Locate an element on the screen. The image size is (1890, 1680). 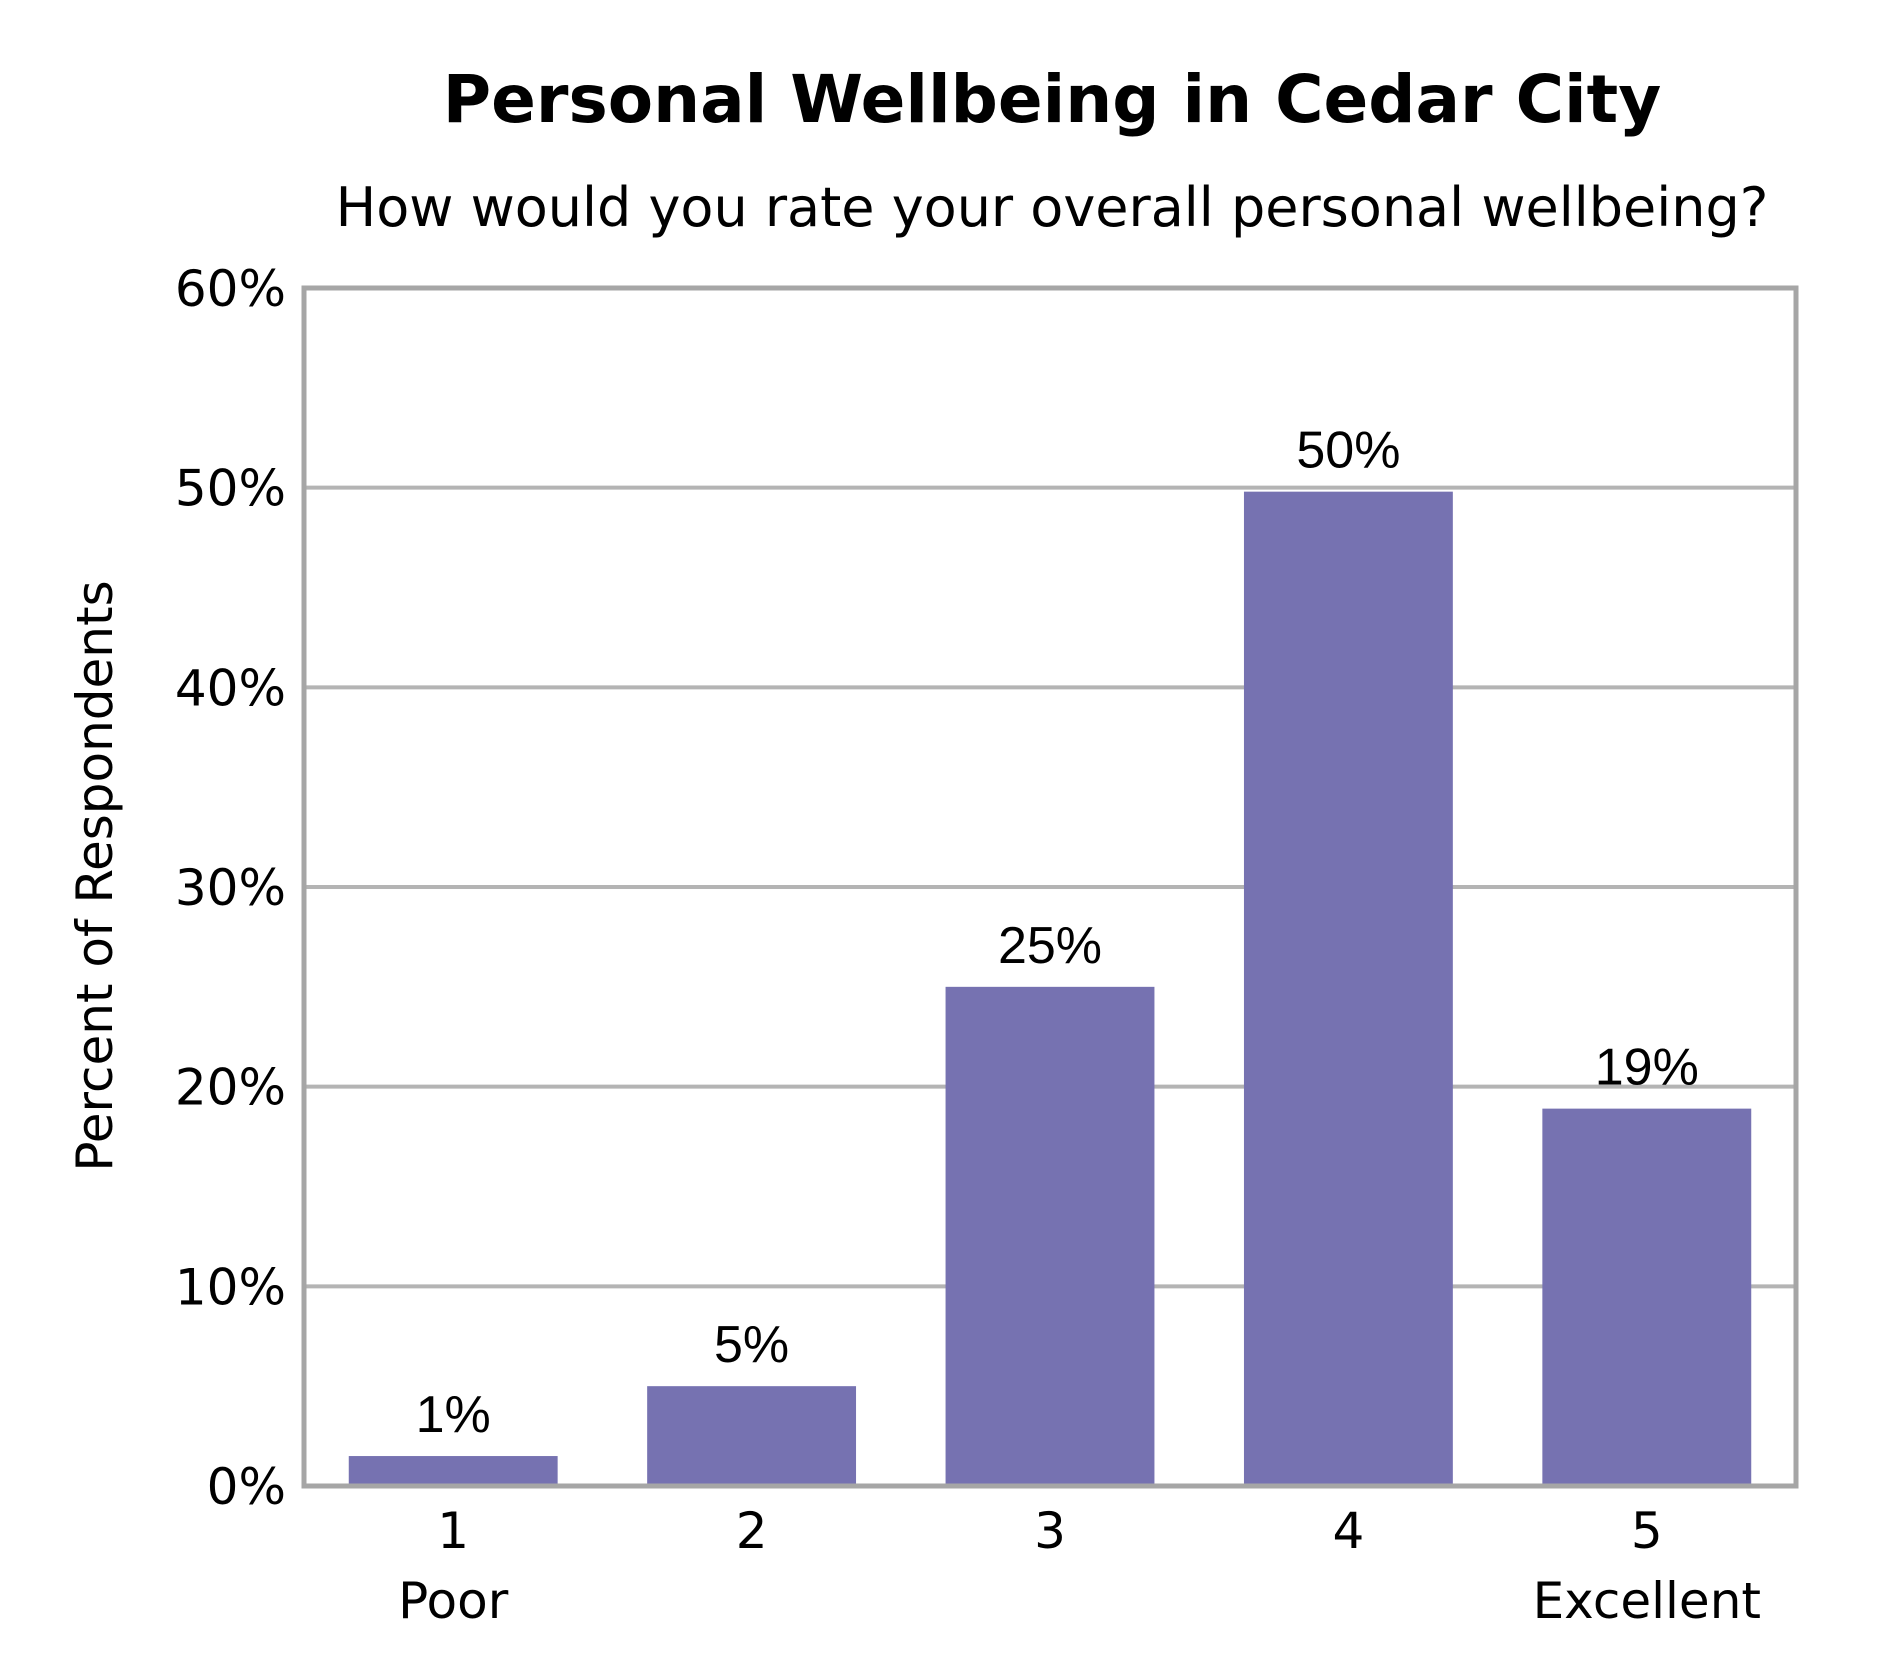
x-tick-label: 4 is located at coordinates (1348, 1531).